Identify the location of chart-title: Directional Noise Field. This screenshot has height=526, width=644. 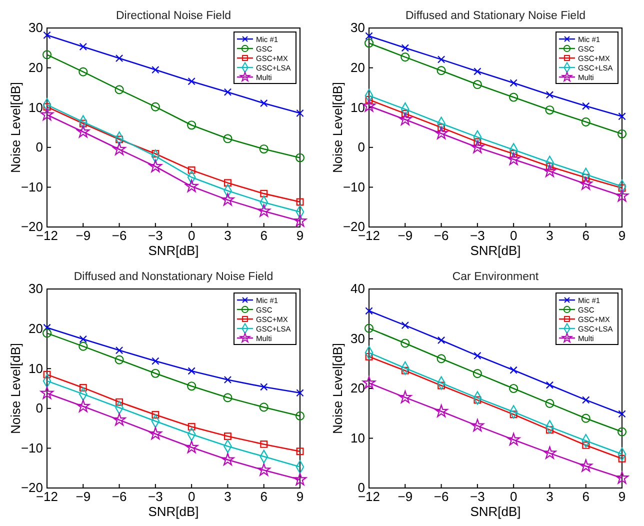
(174, 16).